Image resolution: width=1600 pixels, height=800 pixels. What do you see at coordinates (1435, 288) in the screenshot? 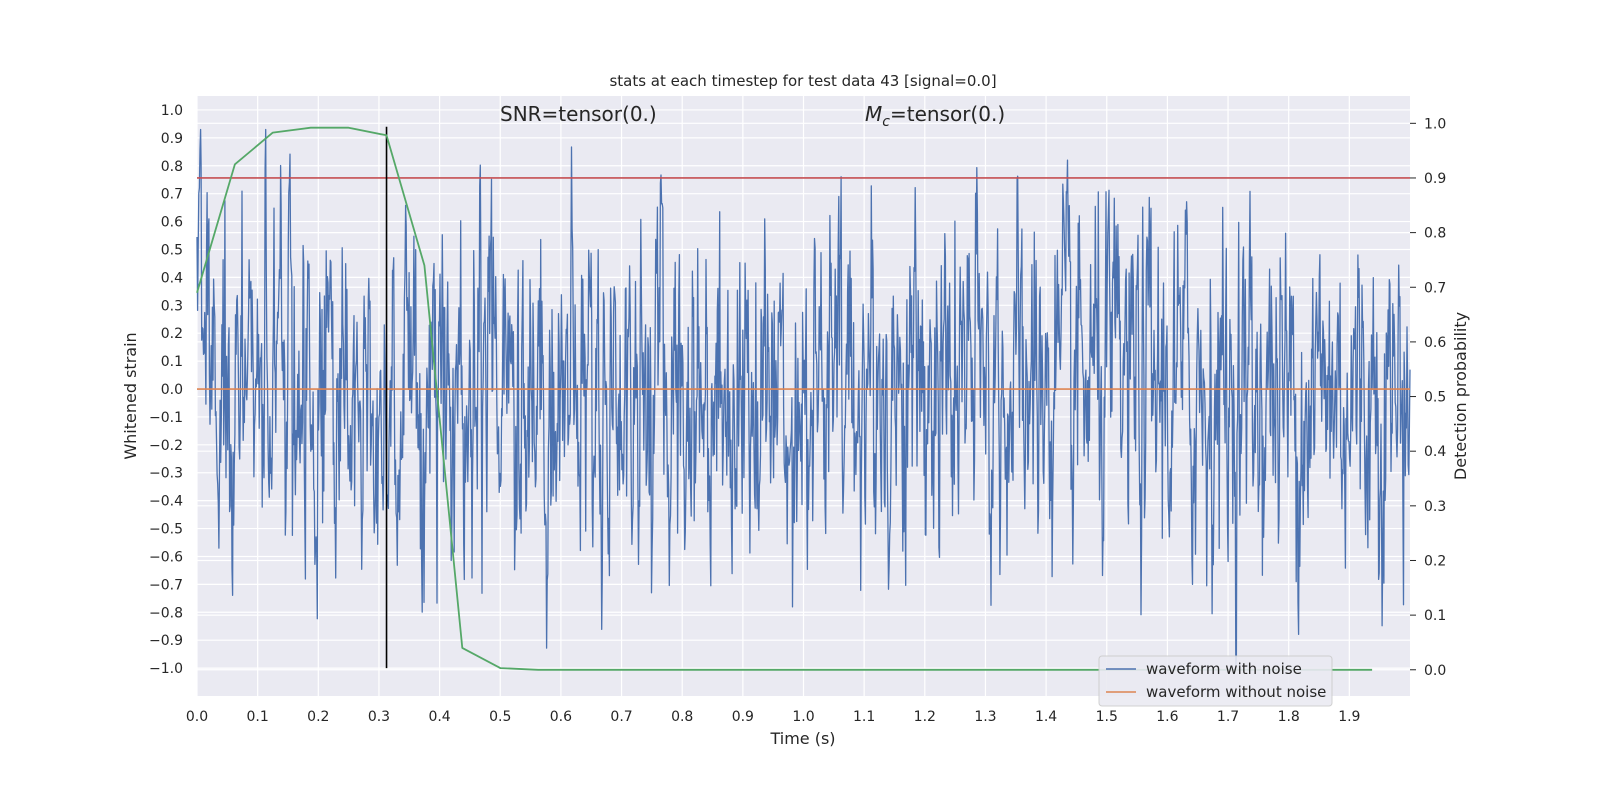
I see `y2-tick-label: 0.7` at bounding box center [1435, 288].